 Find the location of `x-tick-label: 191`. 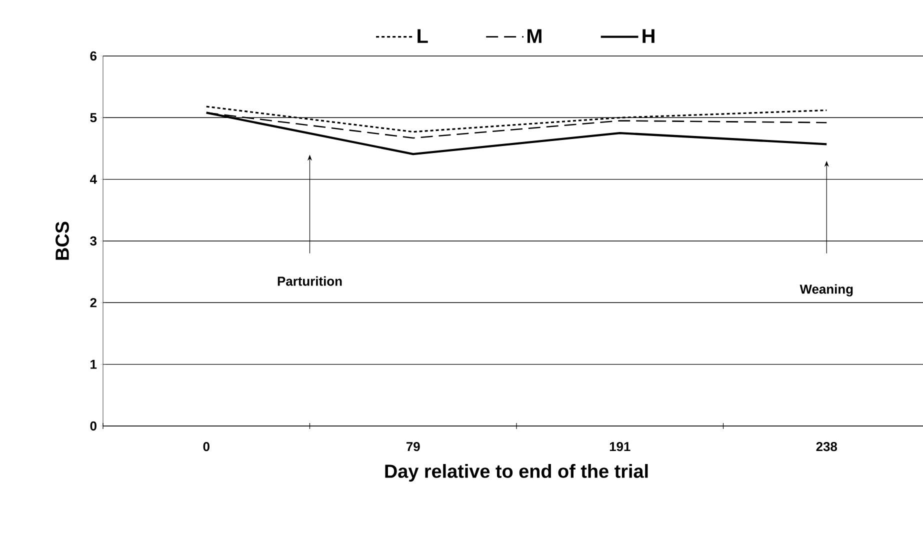

x-tick-label: 191 is located at coordinates (620, 447).